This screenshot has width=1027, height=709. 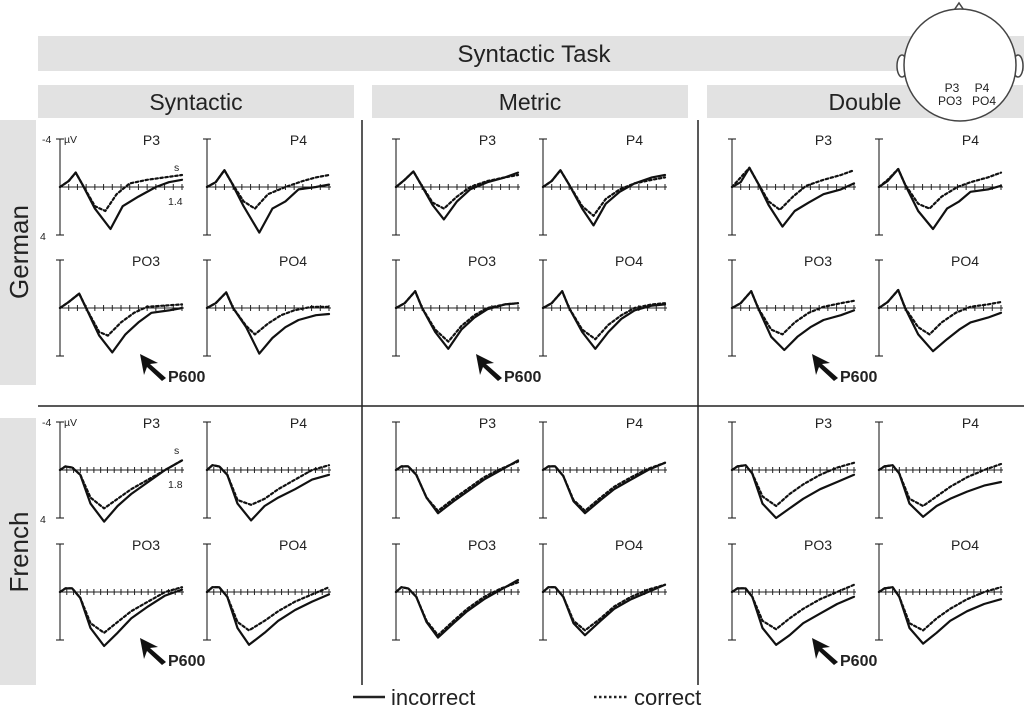 I want to click on erp-panel-german-double-po3: PO3 P600, so click(x=802, y=319).